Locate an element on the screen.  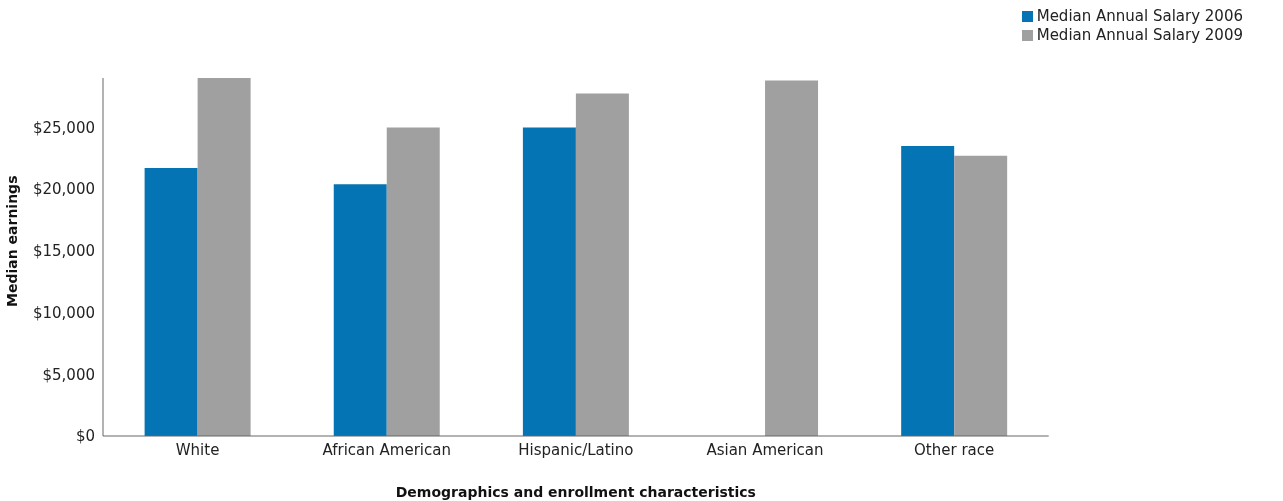
x-tick-label: White is located at coordinates (197, 449).